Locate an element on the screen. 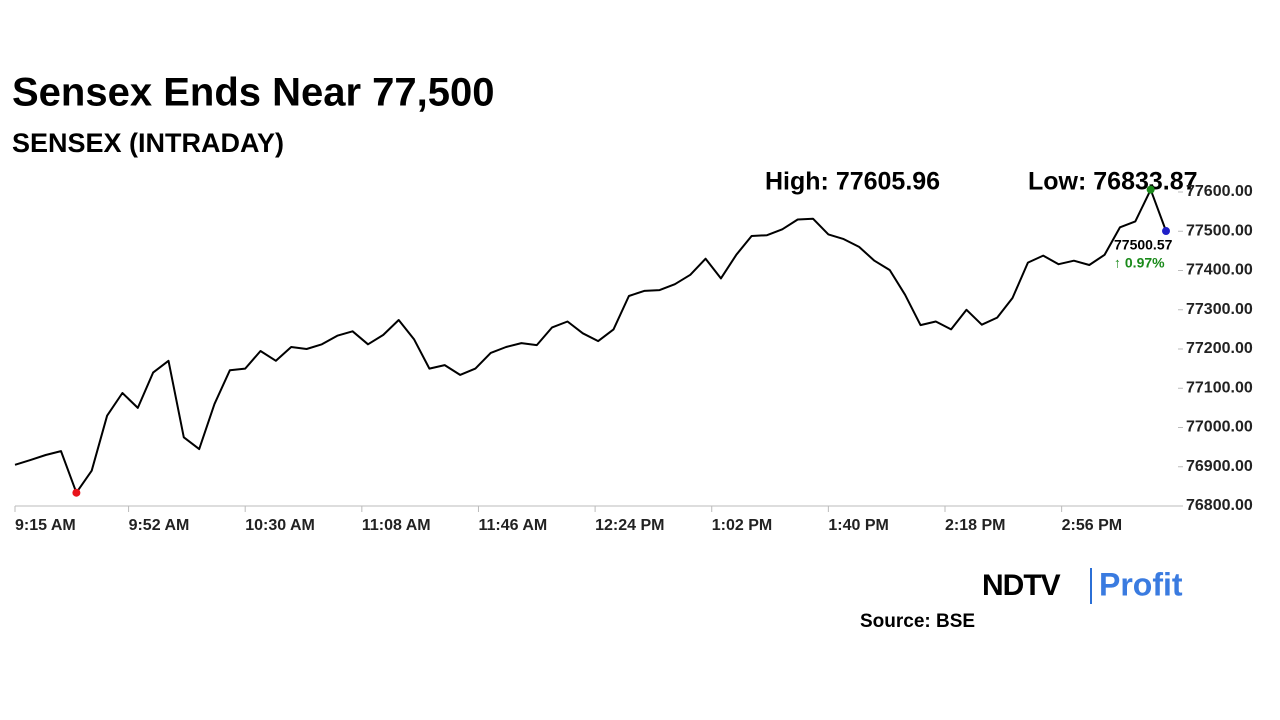 The height and width of the screenshot is (720, 1280). high-dot is located at coordinates (1150, 189).